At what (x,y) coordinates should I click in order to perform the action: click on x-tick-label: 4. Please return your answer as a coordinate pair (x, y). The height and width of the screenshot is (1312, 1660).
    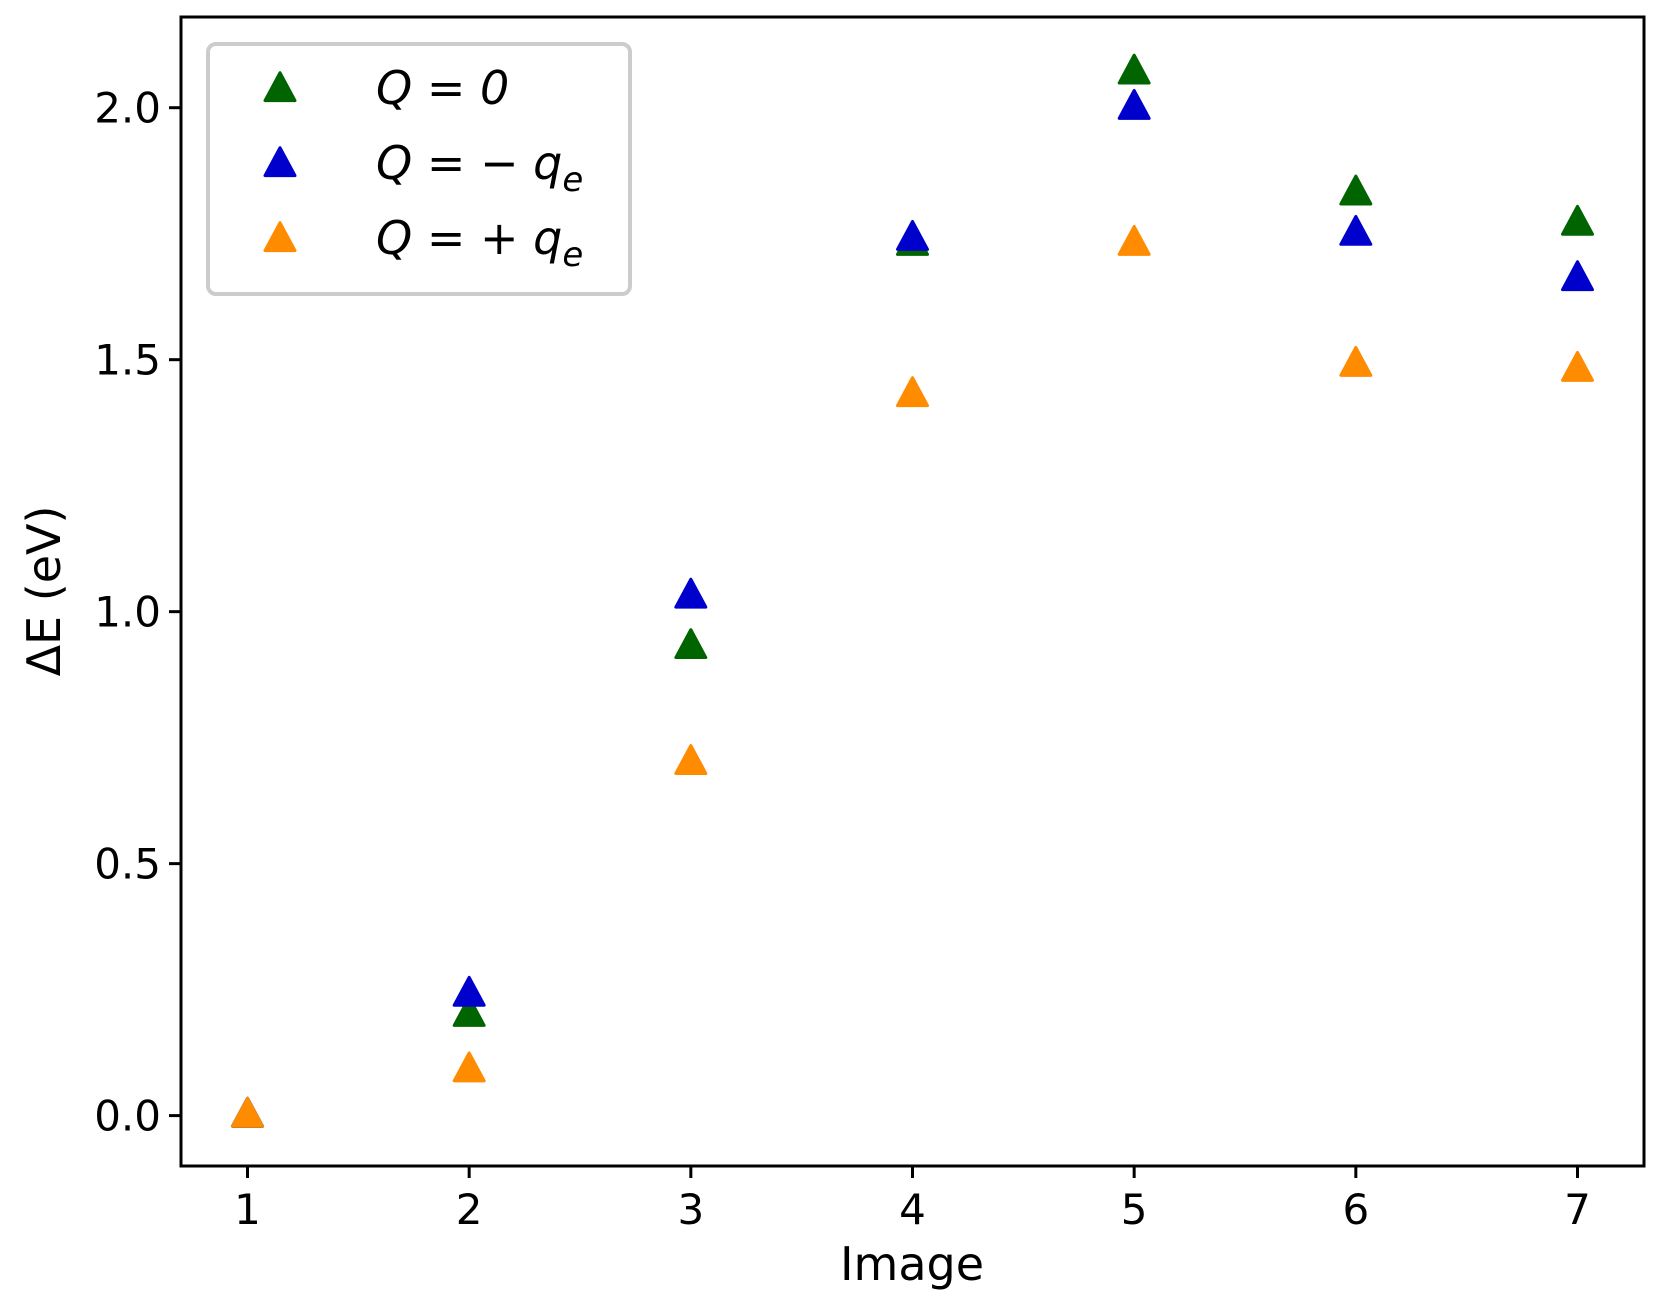
    Looking at the image, I should click on (912, 1209).